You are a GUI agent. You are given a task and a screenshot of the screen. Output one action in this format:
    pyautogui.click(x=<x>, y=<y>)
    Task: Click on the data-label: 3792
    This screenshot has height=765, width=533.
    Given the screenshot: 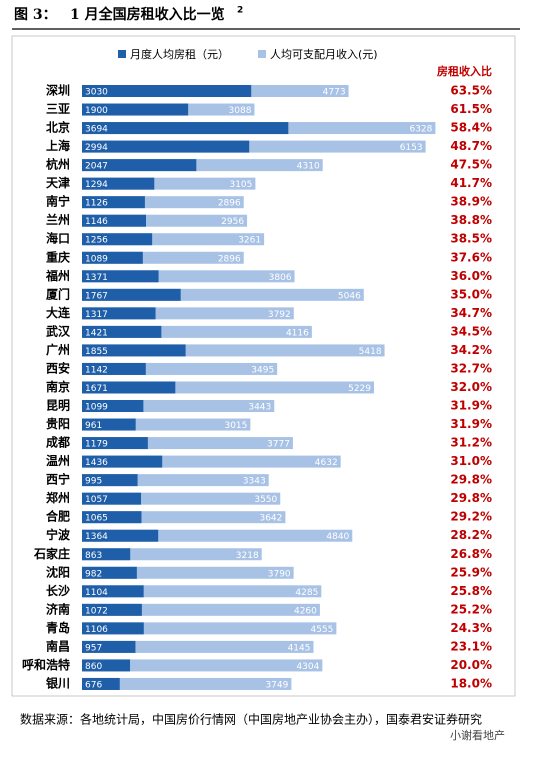 What is the action you would take?
    pyautogui.click(x=279, y=315)
    